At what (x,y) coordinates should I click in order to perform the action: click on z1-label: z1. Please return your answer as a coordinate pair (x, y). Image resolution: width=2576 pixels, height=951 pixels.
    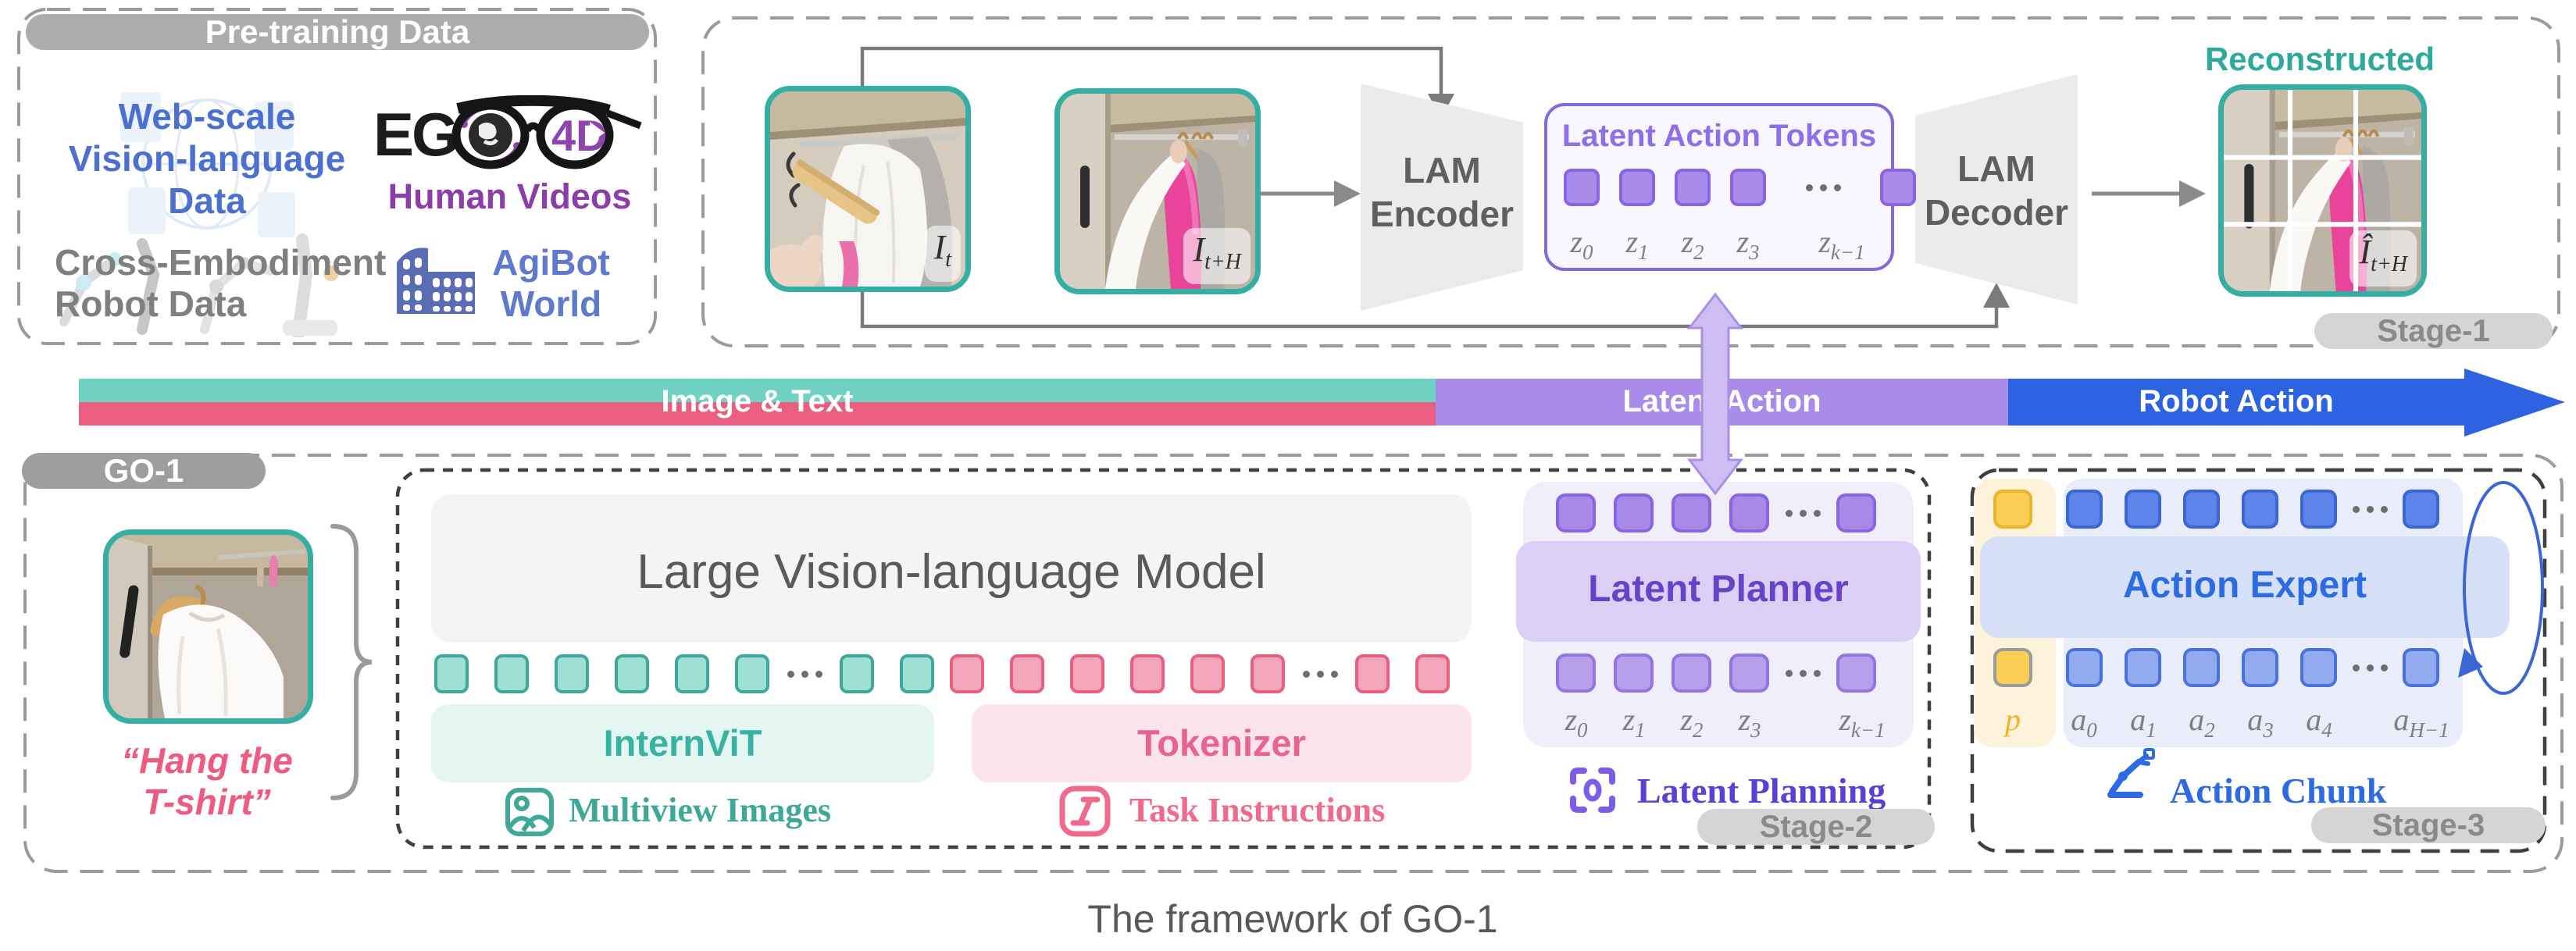
    Looking at the image, I should click on (1637, 244).